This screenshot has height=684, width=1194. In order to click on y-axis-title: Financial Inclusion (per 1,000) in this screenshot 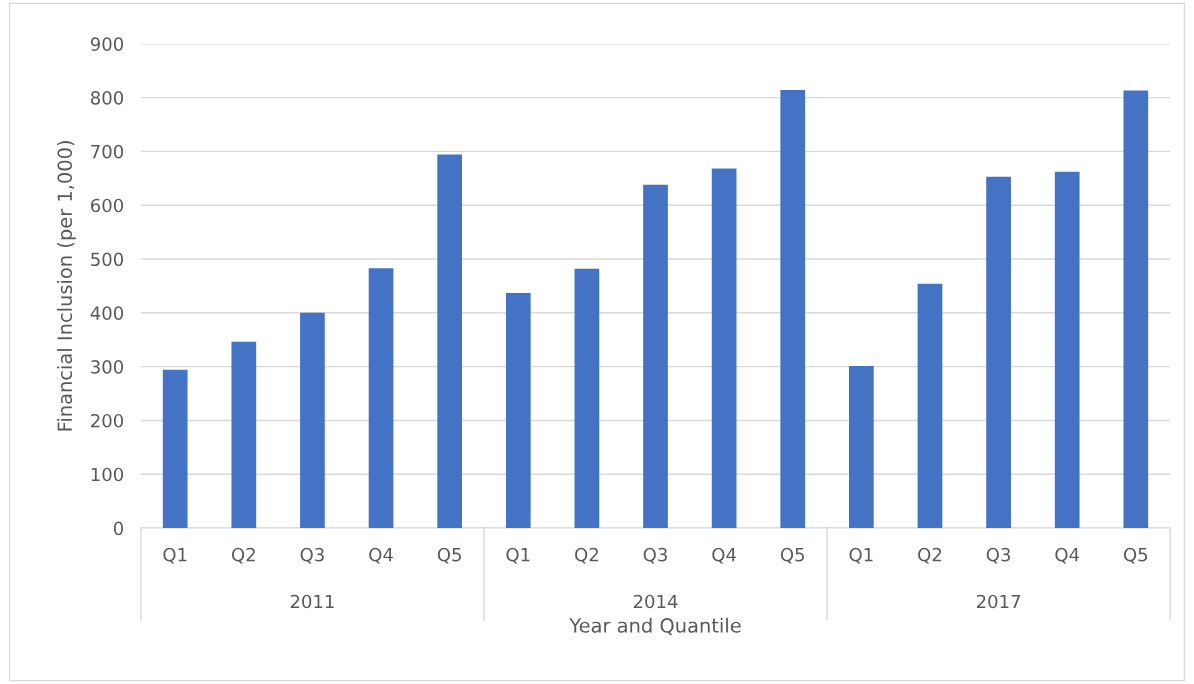, I will do `click(66, 286)`.